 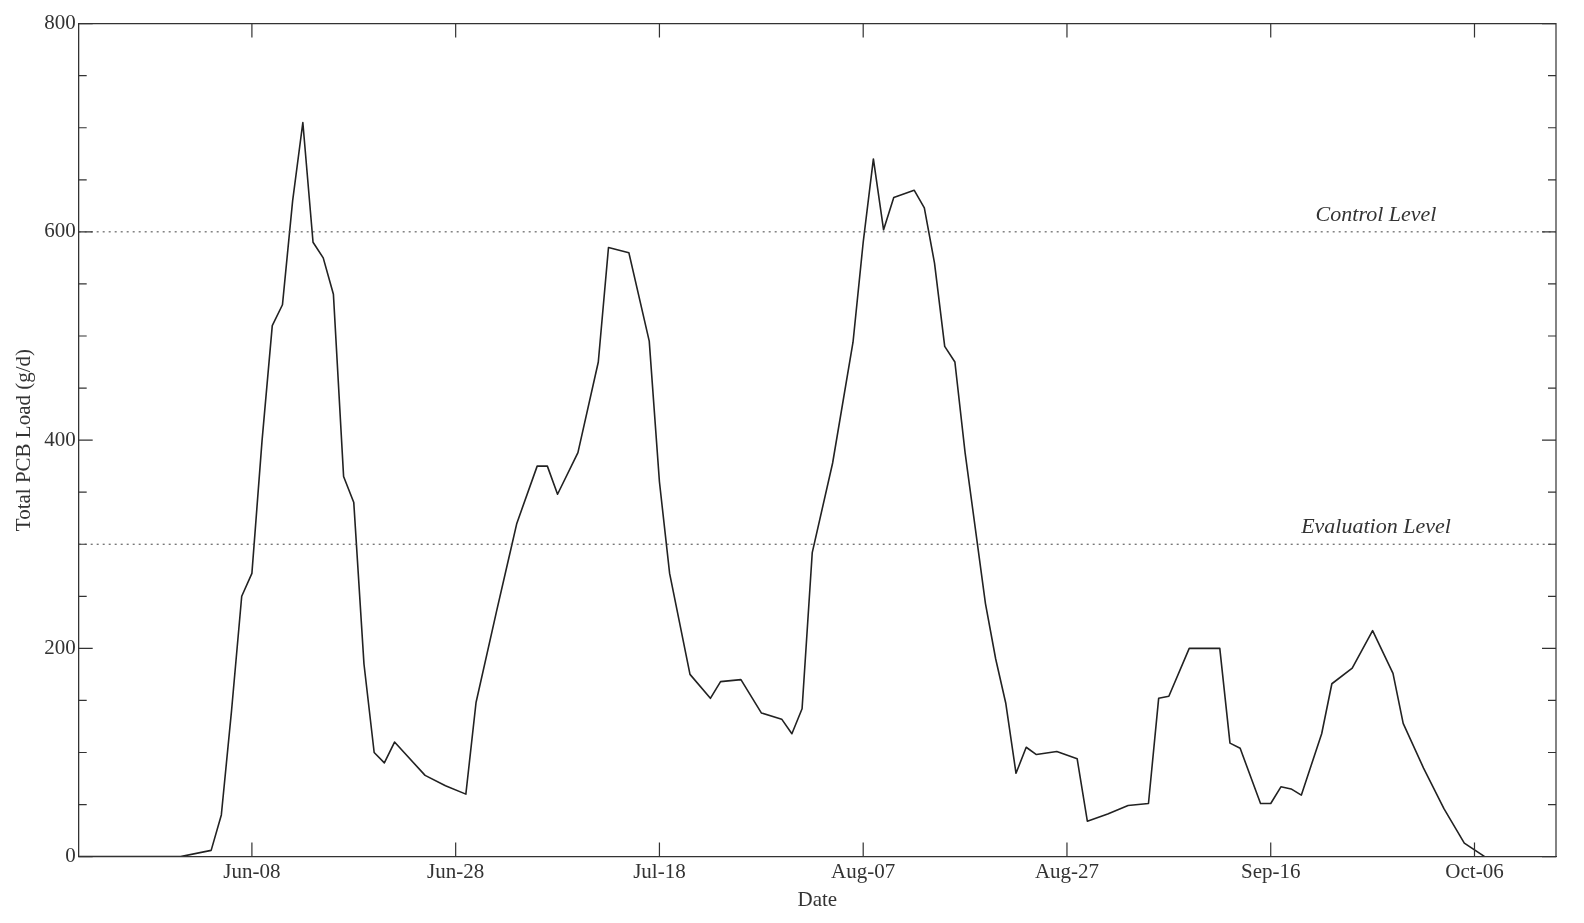 I want to click on ref-line-label: Control Level, so click(x=1376, y=213).